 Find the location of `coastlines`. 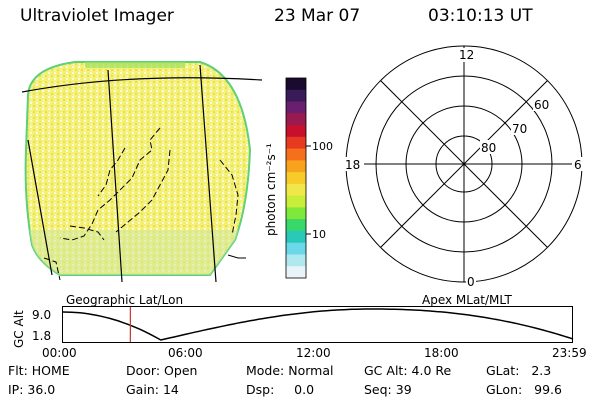

coastlines is located at coordinates (141, 204).